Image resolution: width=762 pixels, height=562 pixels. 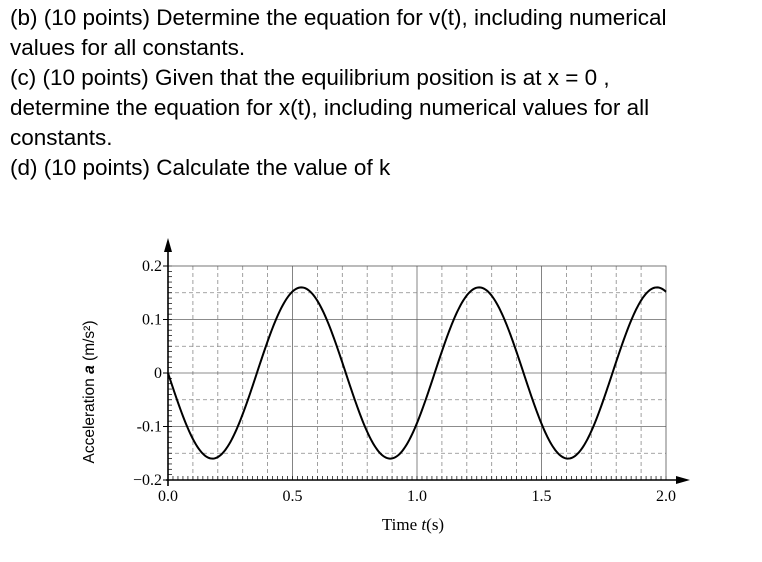 I want to click on x-axis-label: Time t(s), so click(x=413, y=524).